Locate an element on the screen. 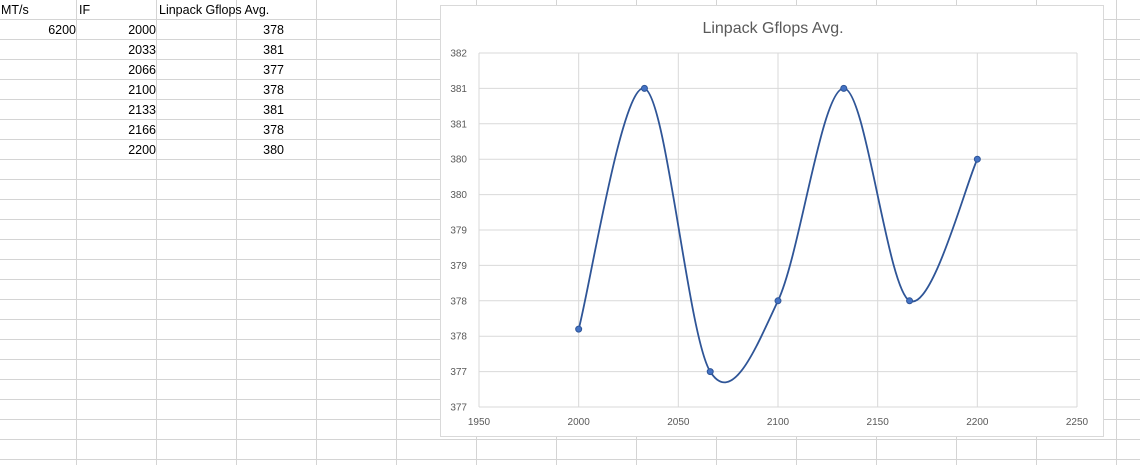  x-tick-label: 2150 is located at coordinates (878, 422).